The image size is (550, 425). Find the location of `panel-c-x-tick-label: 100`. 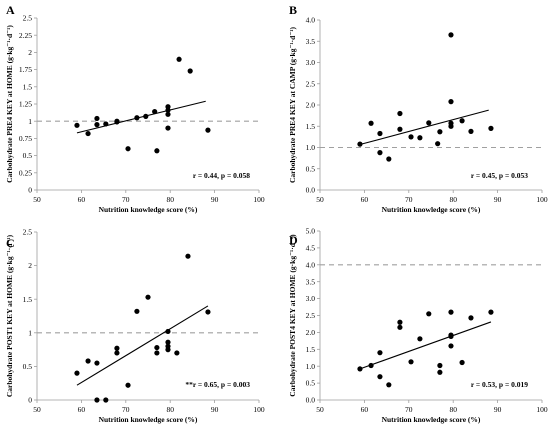

panel-c-x-tick-label: 100 is located at coordinates (259, 409).